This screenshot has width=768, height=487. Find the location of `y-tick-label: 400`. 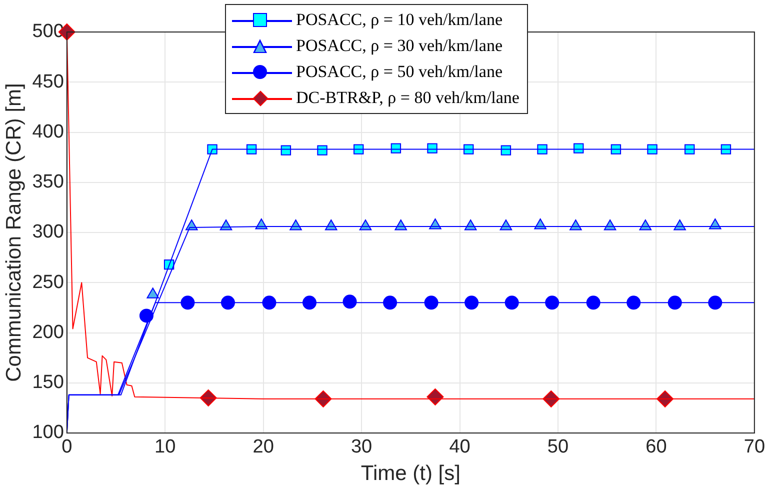

y-tick-label: 400 is located at coordinates (48, 131).